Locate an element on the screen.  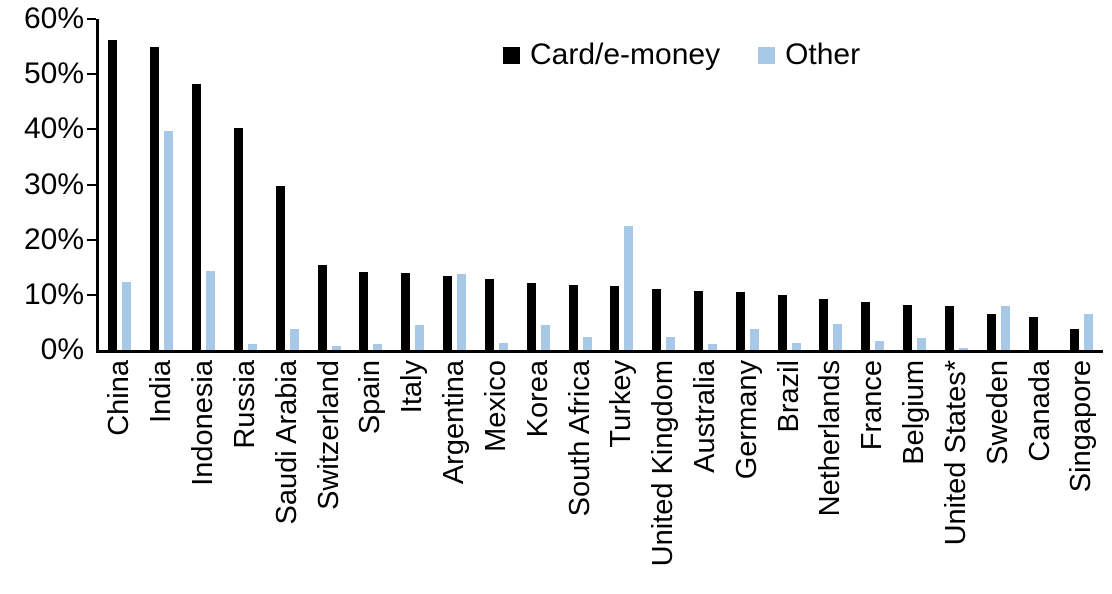
x-axis-label: France is located at coordinates (872, 405).